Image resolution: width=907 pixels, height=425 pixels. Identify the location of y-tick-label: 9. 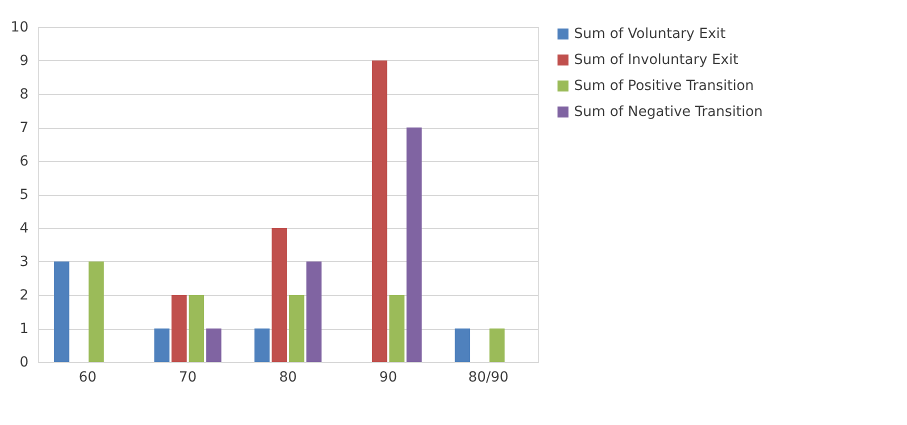
(24, 61).